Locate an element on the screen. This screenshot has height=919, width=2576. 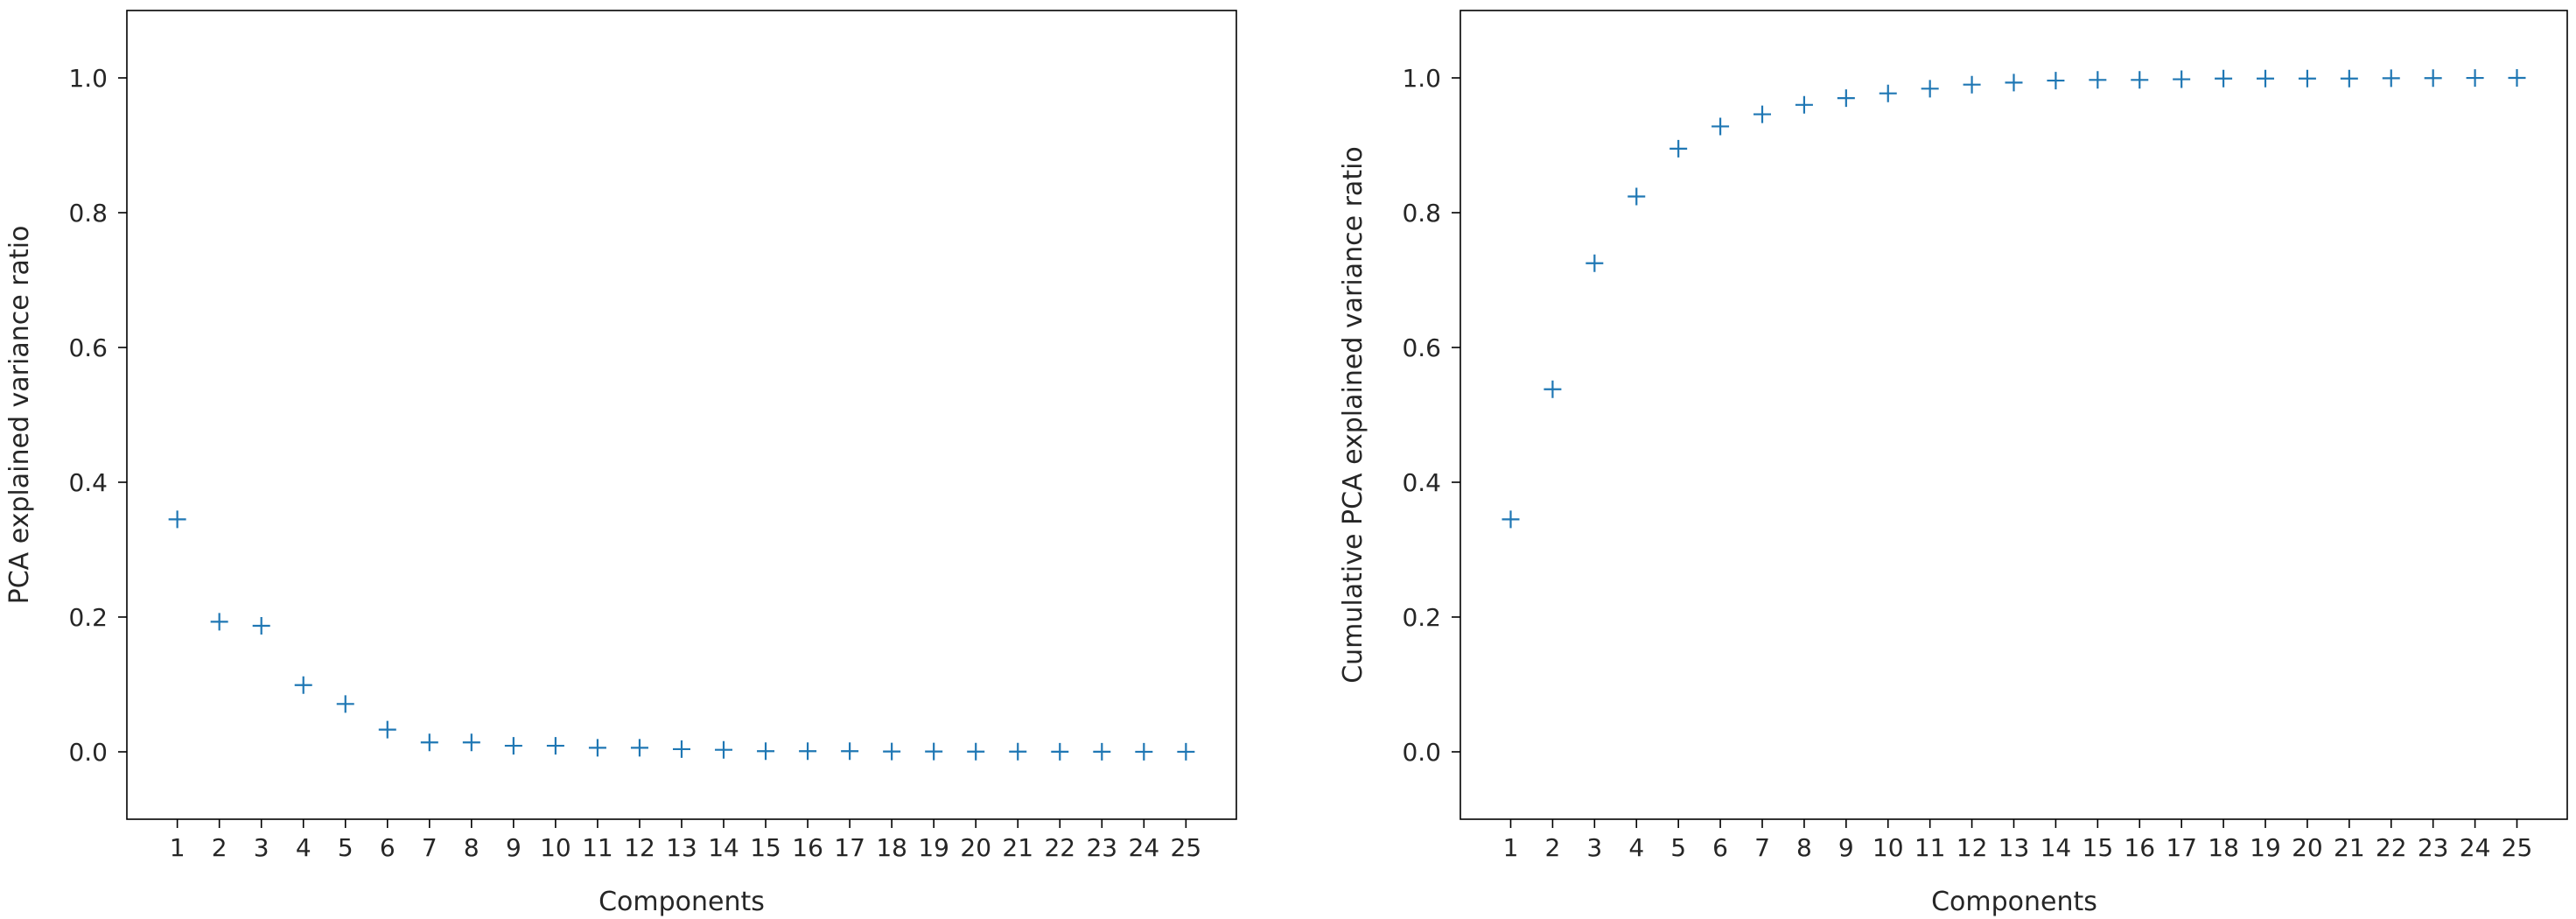
x-tick-label: 25 is located at coordinates (2517, 847).